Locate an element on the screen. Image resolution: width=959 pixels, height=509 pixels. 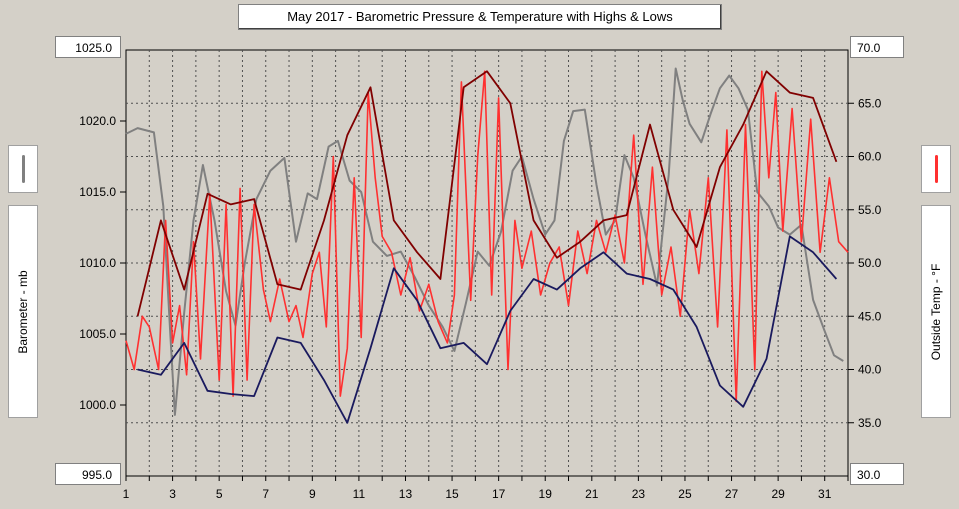
right-axis-tick-label: 40.0 is located at coordinates (870, 370).